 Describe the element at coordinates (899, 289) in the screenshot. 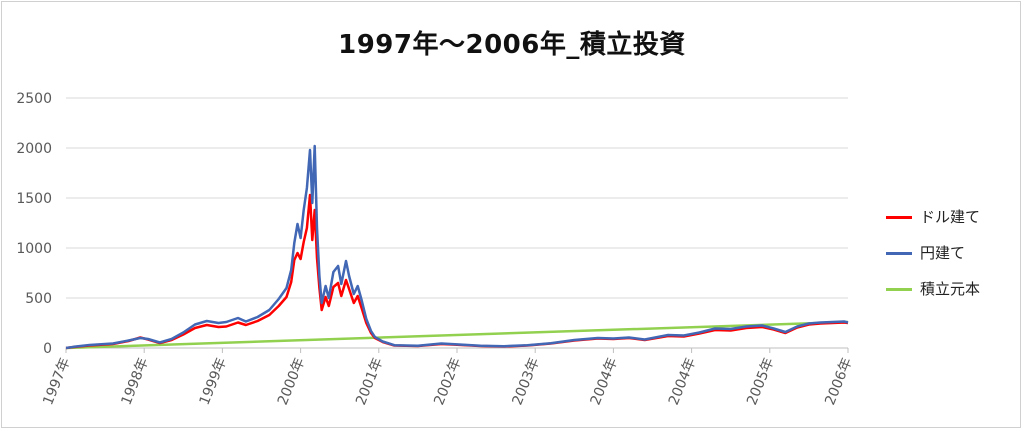

I see `legend-swatch-principal` at that location.